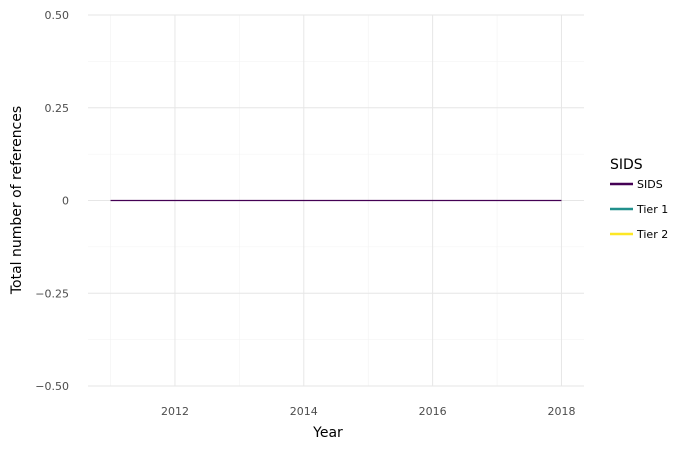  Describe the element at coordinates (368, 411) in the screenshot. I see `x-tick-labels: 2012 2014 2016 2018` at that location.